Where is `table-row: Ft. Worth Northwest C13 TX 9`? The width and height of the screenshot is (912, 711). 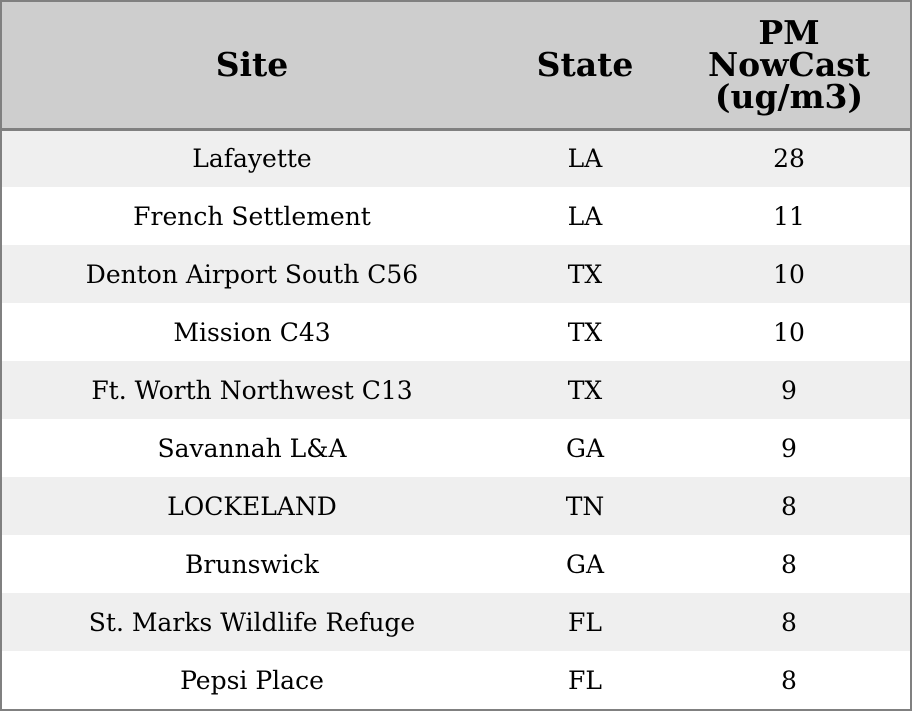
table-row: Ft. Worth Northwest C13 TX 9 is located at coordinates (456, 390).